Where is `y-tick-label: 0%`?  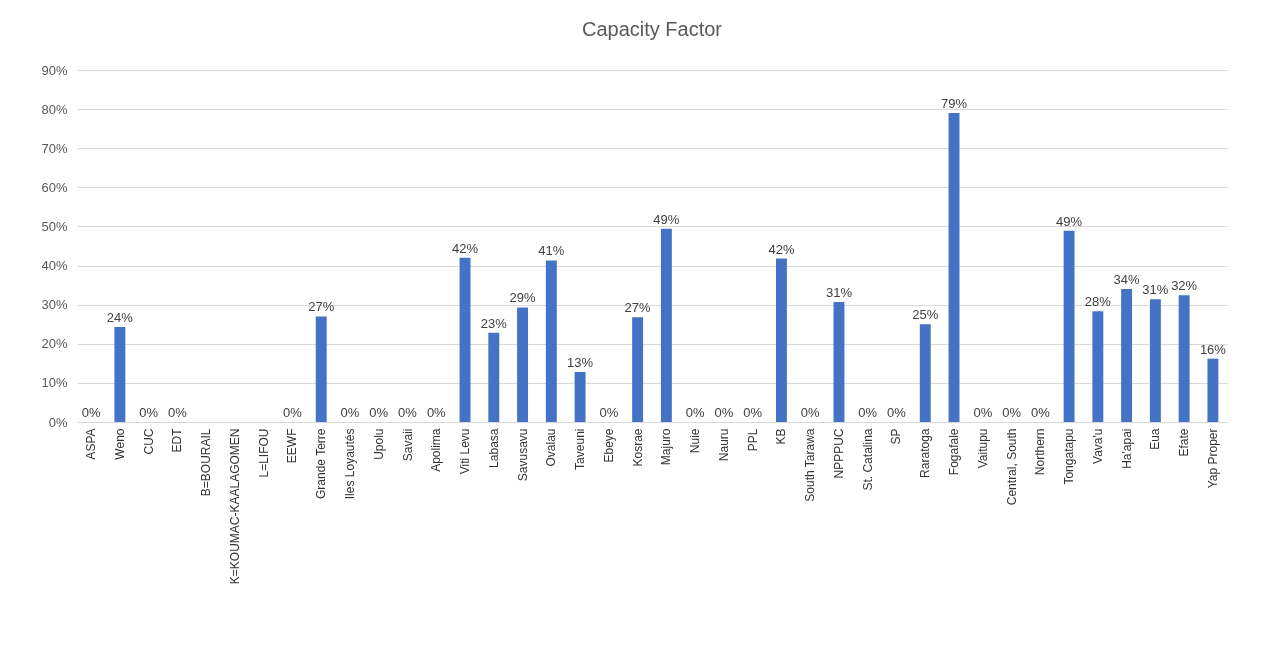 y-tick-label: 0% is located at coordinates (58, 422).